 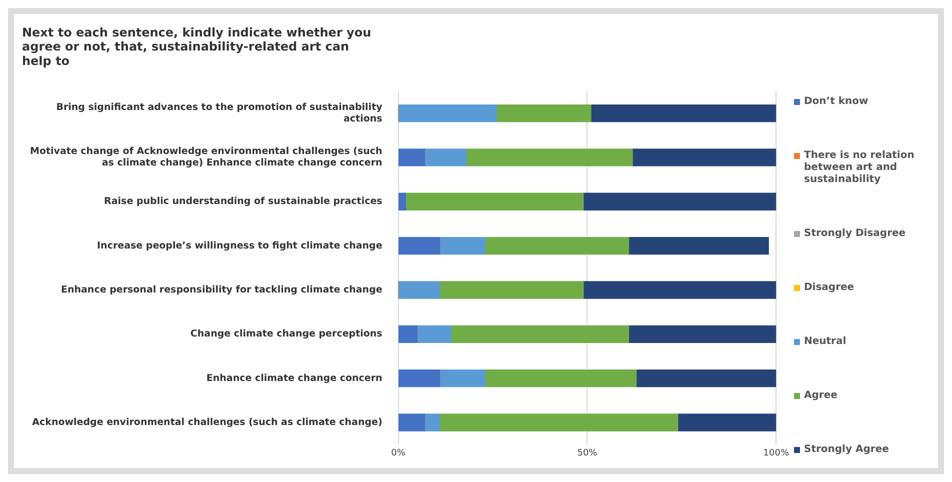 What do you see at coordinates (197, 46) in the screenshot?
I see `text: Next to each sentence, kindly indicate whether you agree or not, that, sustainability-related art can help to` at bounding box center [197, 46].